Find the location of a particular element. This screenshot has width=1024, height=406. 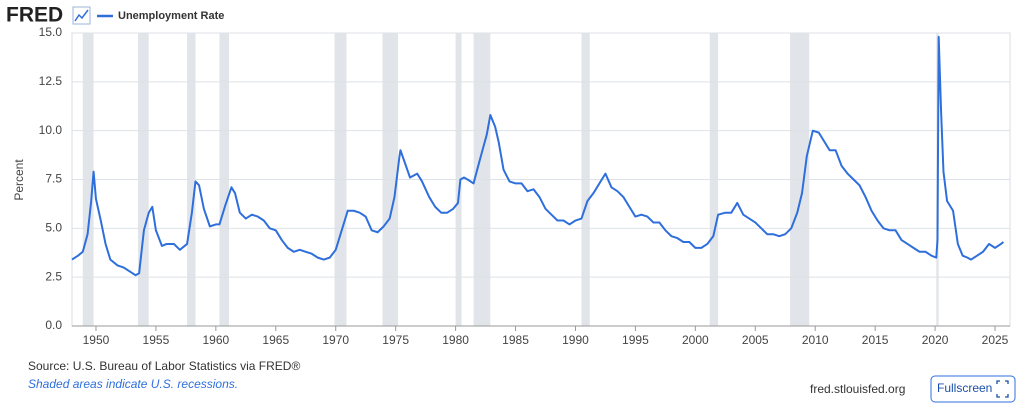

x-tick-label: 1950 is located at coordinates (96, 340).